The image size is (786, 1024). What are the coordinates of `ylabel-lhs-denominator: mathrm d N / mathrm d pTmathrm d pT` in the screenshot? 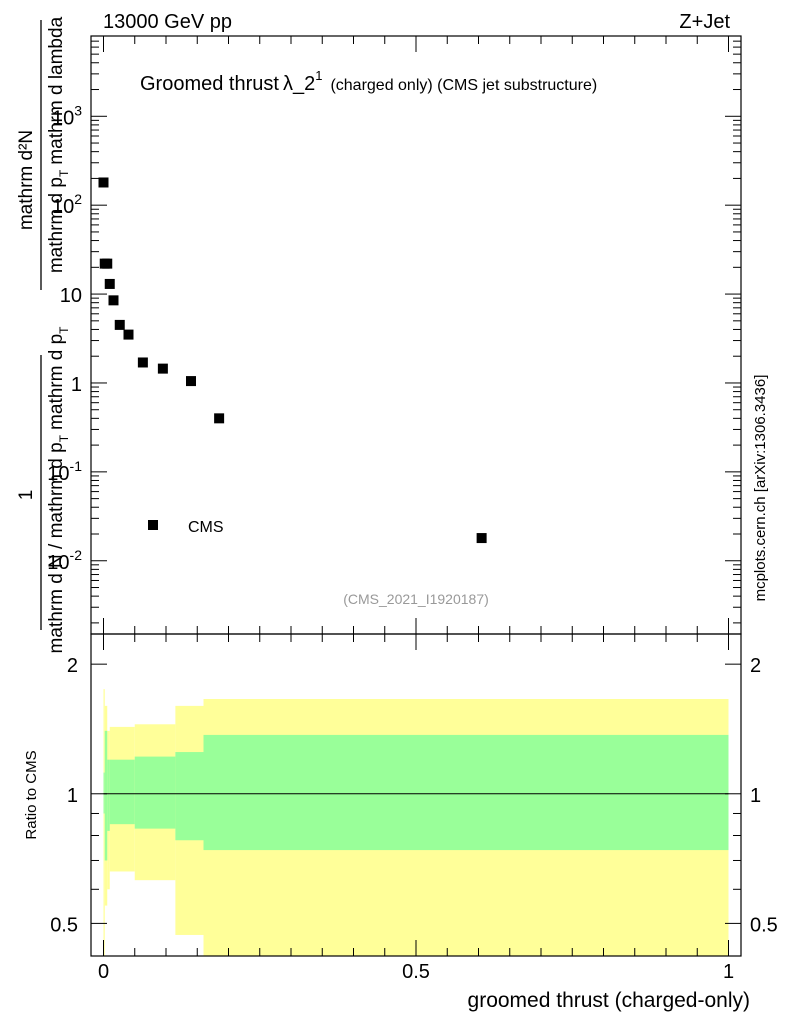 It's located at (58, 490).